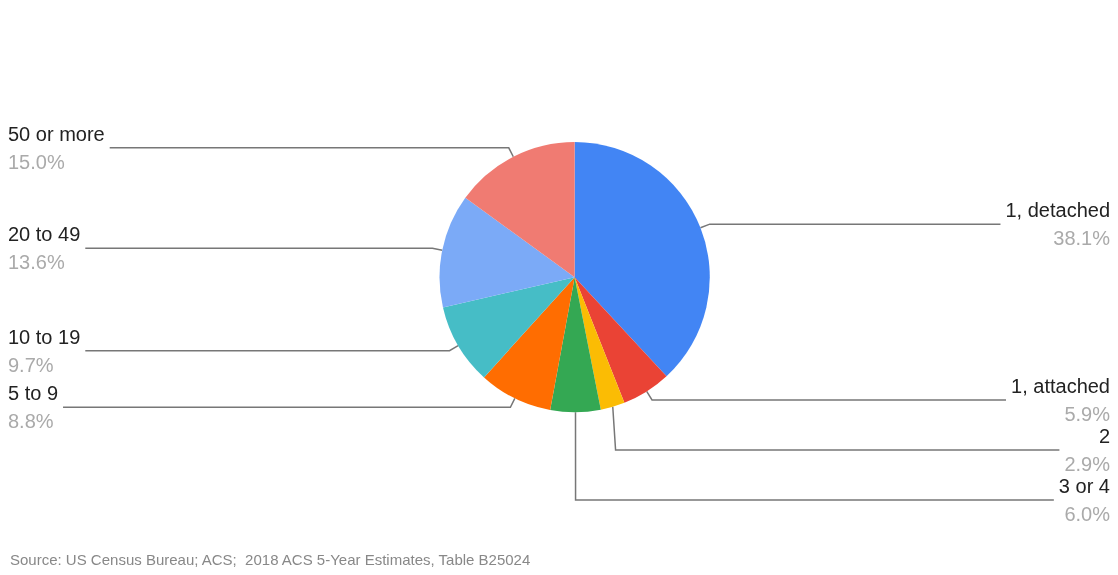  Describe the element at coordinates (1082, 238) in the screenshot. I see `data-label: 38.1%` at that location.